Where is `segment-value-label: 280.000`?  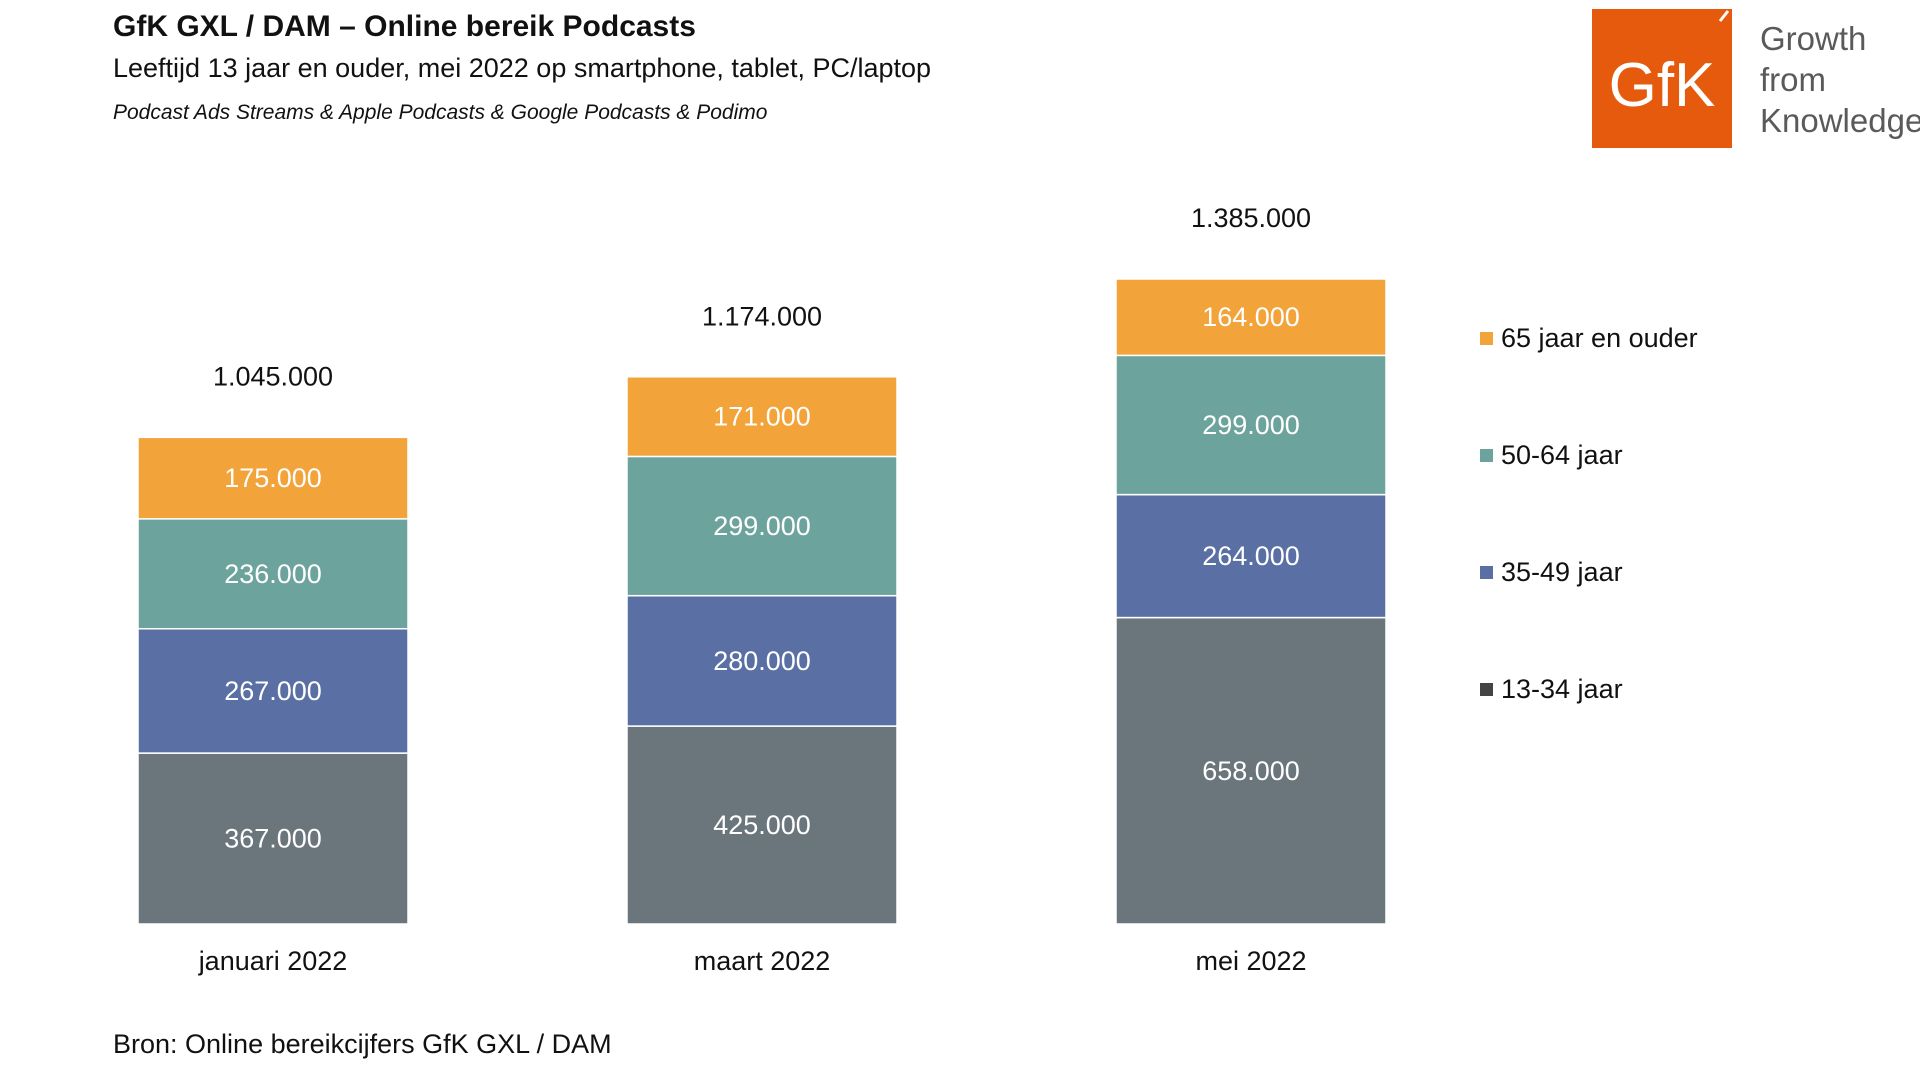 segment-value-label: 280.000 is located at coordinates (762, 661).